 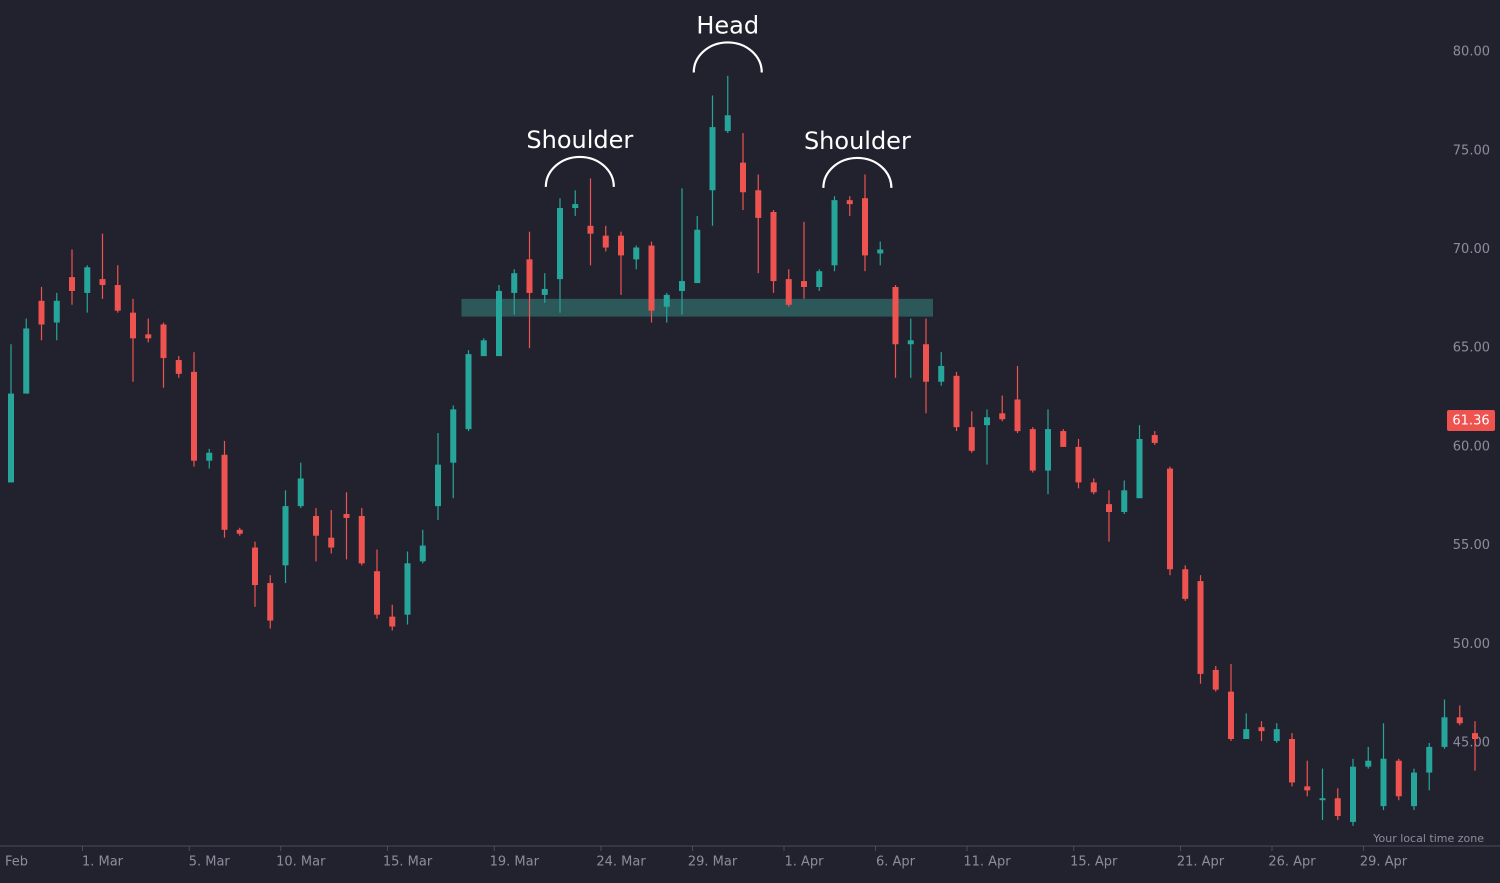 What do you see at coordinates (579, 140) in the screenshot?
I see `annotation-label: Shoulder` at bounding box center [579, 140].